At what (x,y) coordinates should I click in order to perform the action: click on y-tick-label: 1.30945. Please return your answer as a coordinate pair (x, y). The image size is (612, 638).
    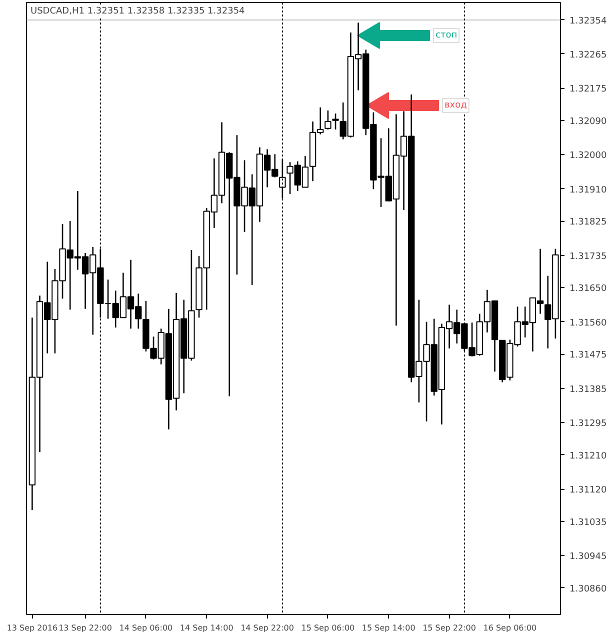
    Looking at the image, I should click on (588, 557).